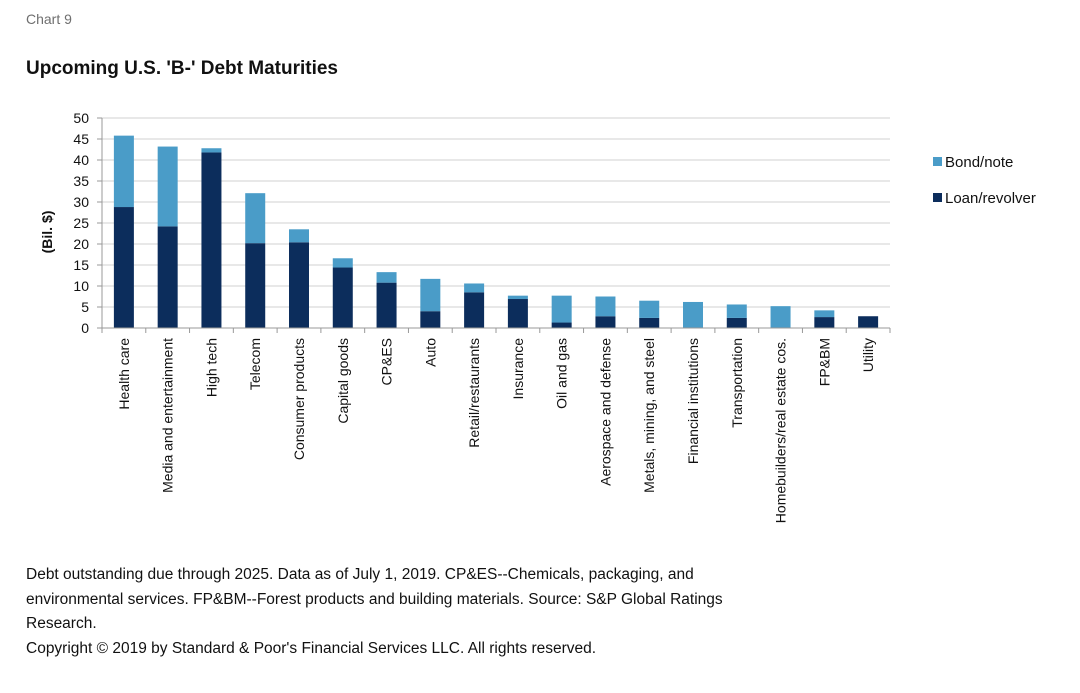 This screenshot has width=1080, height=693. I want to click on legend-label-bond-note: Bond/note, so click(979, 162).